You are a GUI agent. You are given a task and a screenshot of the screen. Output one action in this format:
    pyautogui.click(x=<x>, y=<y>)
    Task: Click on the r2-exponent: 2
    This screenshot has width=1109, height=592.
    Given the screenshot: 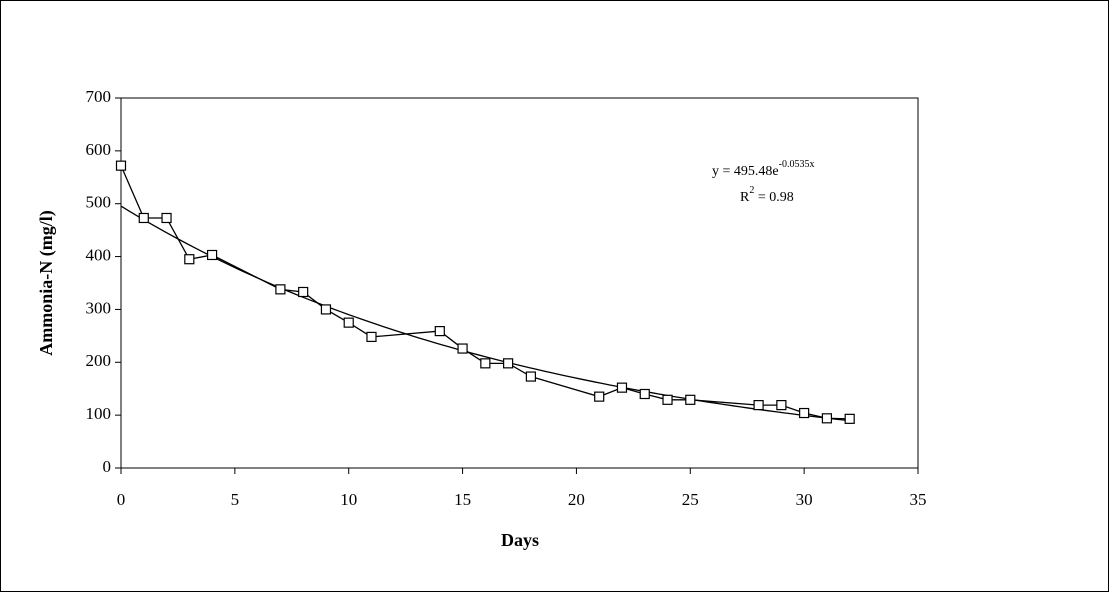 What is the action you would take?
    pyautogui.click(x=751, y=190)
    